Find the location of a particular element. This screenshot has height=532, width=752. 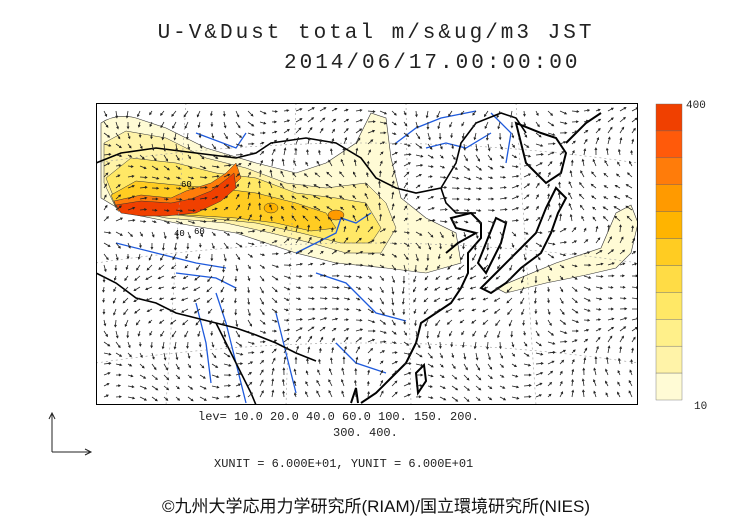

dust-level-400-region is located at coordinates (176, 194).